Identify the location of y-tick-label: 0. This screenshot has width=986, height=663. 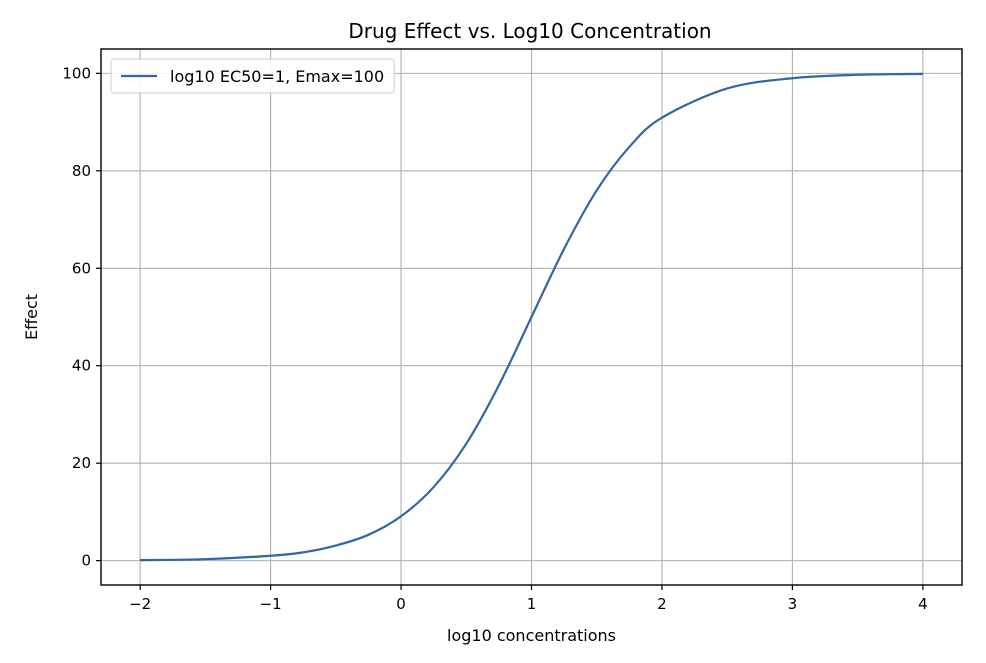
(86, 561).